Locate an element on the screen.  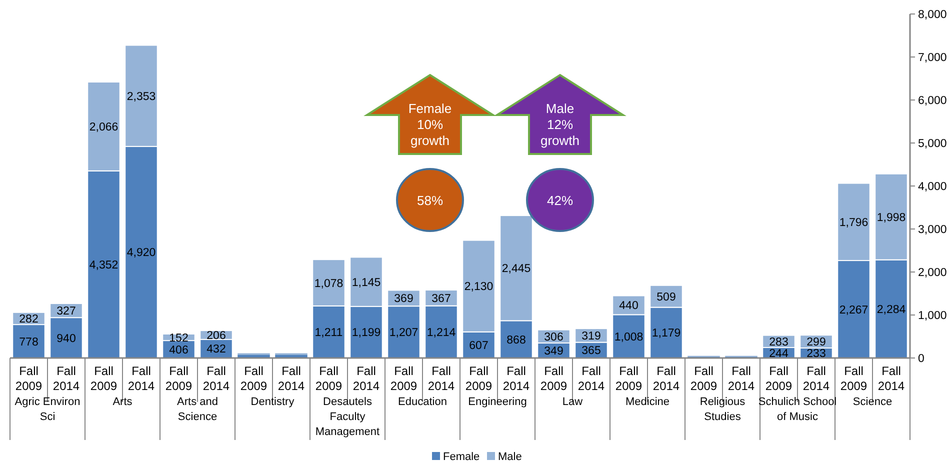
y-tick-label: 8,000 is located at coordinates (932, 15).